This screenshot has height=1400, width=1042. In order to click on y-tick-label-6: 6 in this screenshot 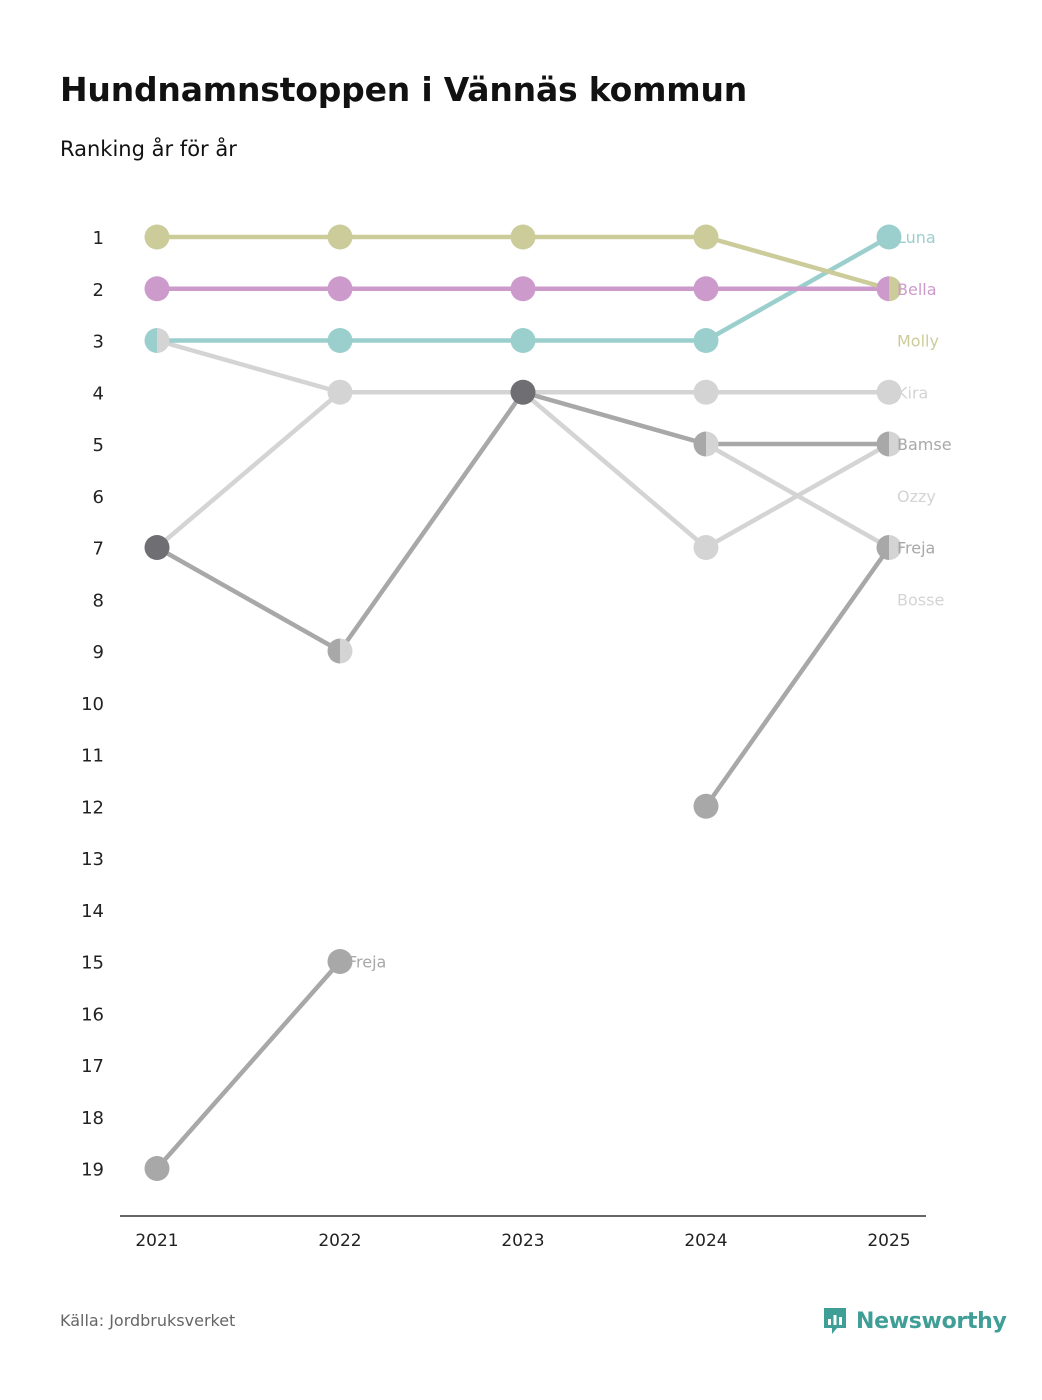, I will do `click(98, 497)`.